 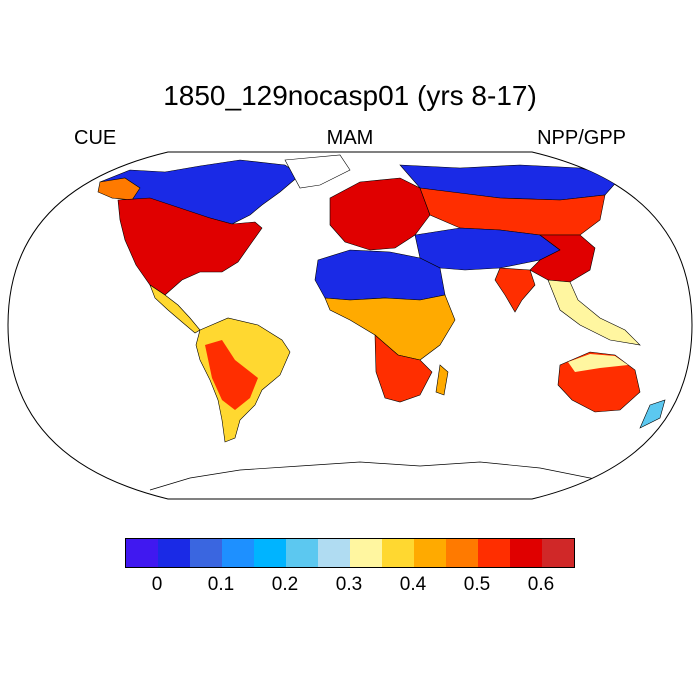 I want to click on land-africa-south, so click(x=403, y=368).